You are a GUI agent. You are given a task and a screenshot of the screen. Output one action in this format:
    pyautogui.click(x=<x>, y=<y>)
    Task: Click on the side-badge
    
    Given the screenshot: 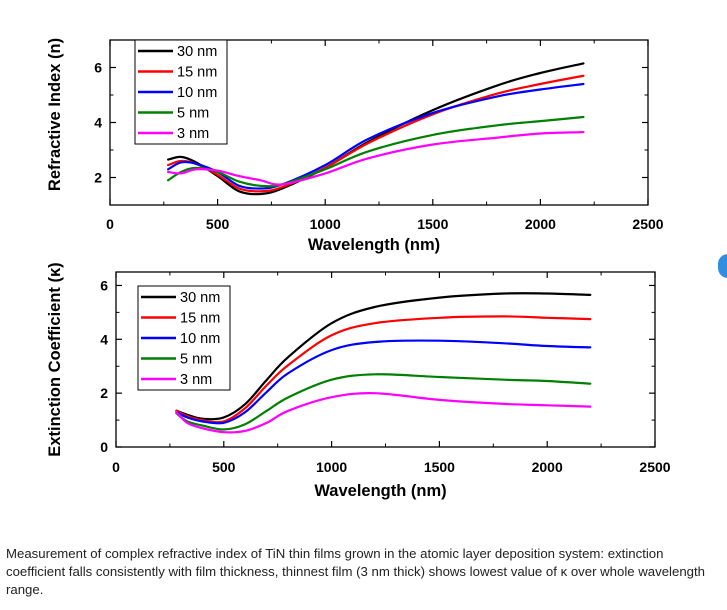 What is the action you would take?
    pyautogui.click(x=722, y=266)
    